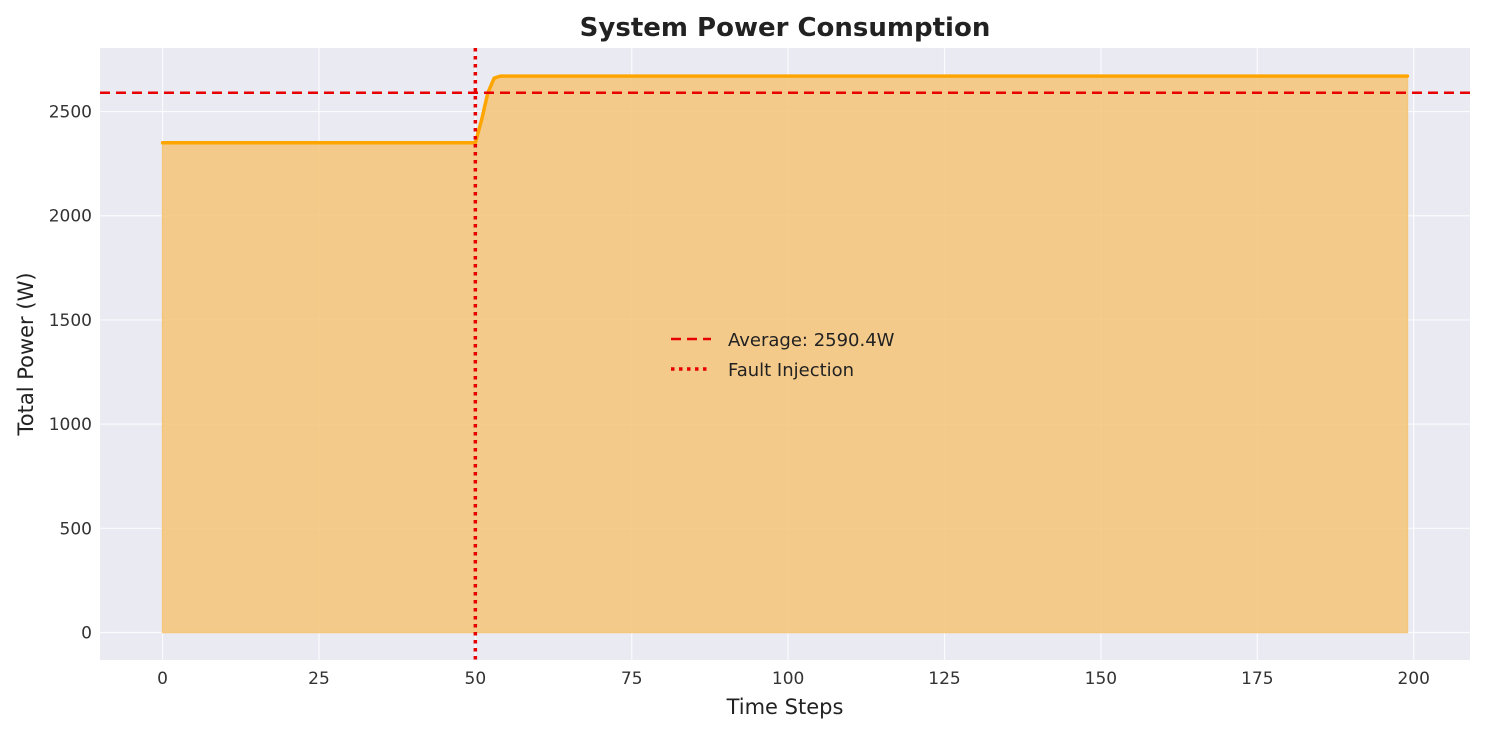  I want to click on legend-label-average: Average: 2590.4W, so click(811, 340).